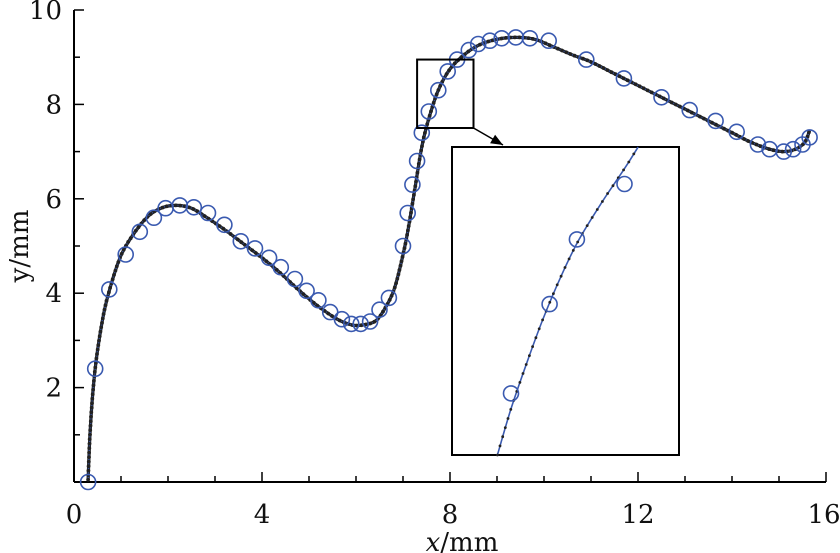  What do you see at coordinates (53, 200) in the screenshot?
I see `y-tick-label: 6` at bounding box center [53, 200].